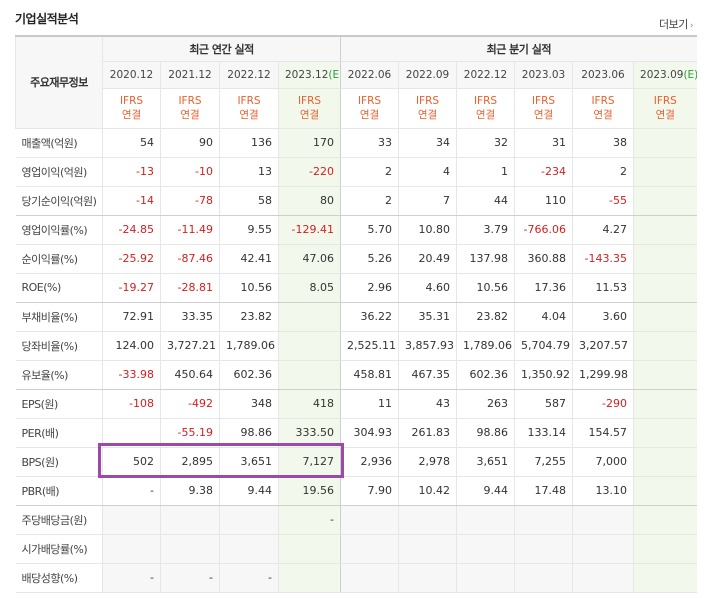 The width and height of the screenshot is (711, 598). I want to click on table-cell: 32, so click(485, 143).